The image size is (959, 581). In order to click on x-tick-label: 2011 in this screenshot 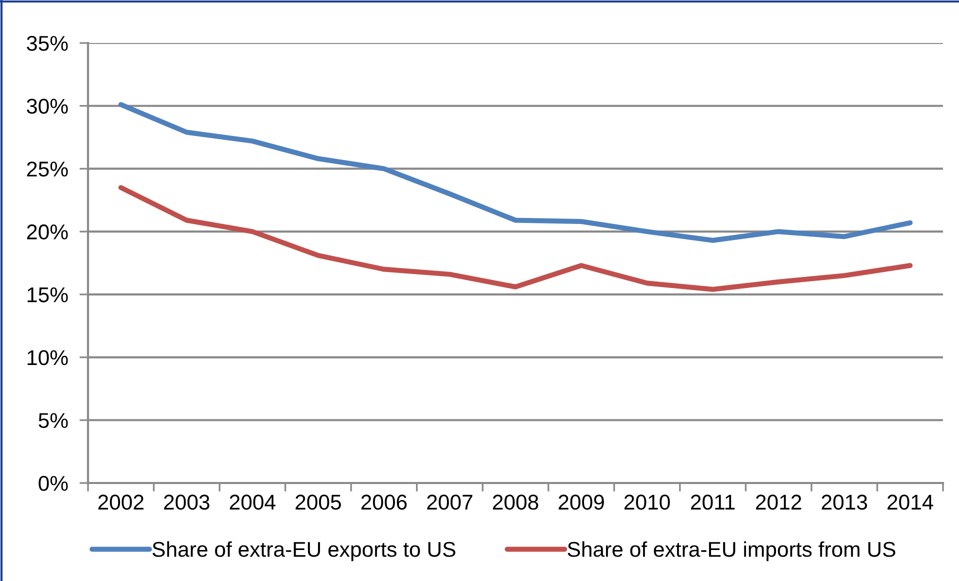, I will do `click(713, 502)`.